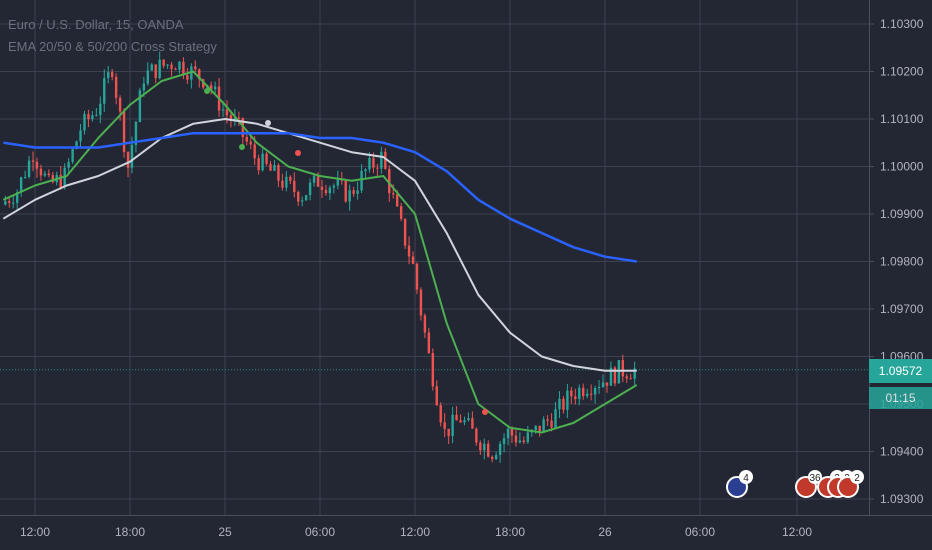 The image size is (932, 550). What do you see at coordinates (900, 371) in the screenshot?
I see `last-price-value: 1.09572` at bounding box center [900, 371].